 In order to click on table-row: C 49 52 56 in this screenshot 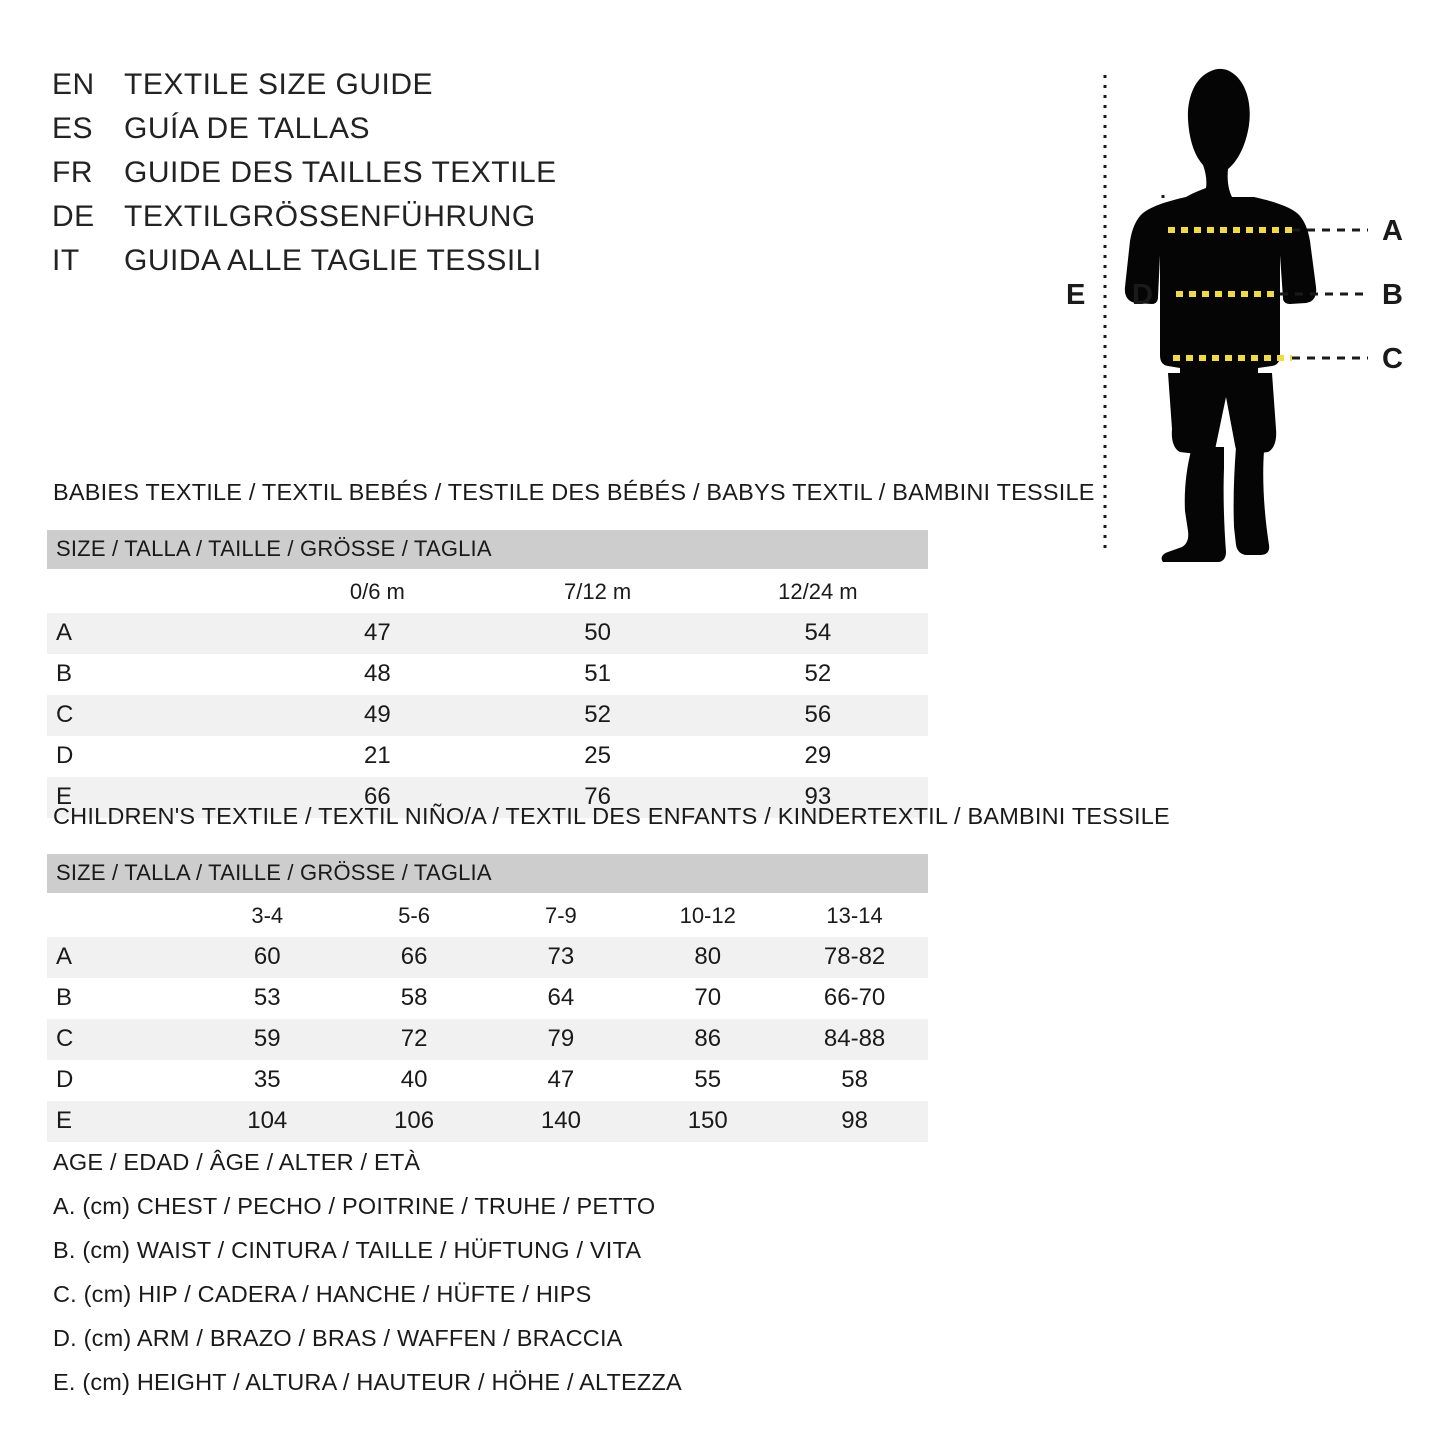, I will do `click(487, 715)`.